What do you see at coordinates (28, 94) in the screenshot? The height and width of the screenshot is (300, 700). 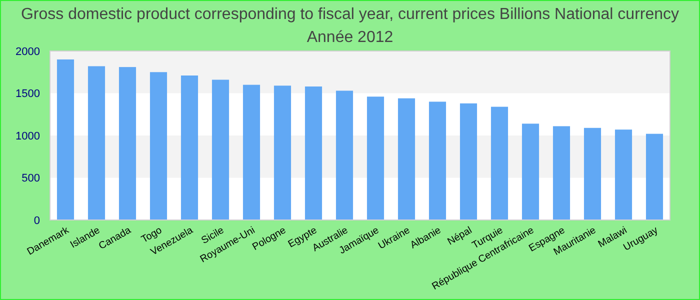 I see `y-tick-label: 1500` at bounding box center [28, 94].